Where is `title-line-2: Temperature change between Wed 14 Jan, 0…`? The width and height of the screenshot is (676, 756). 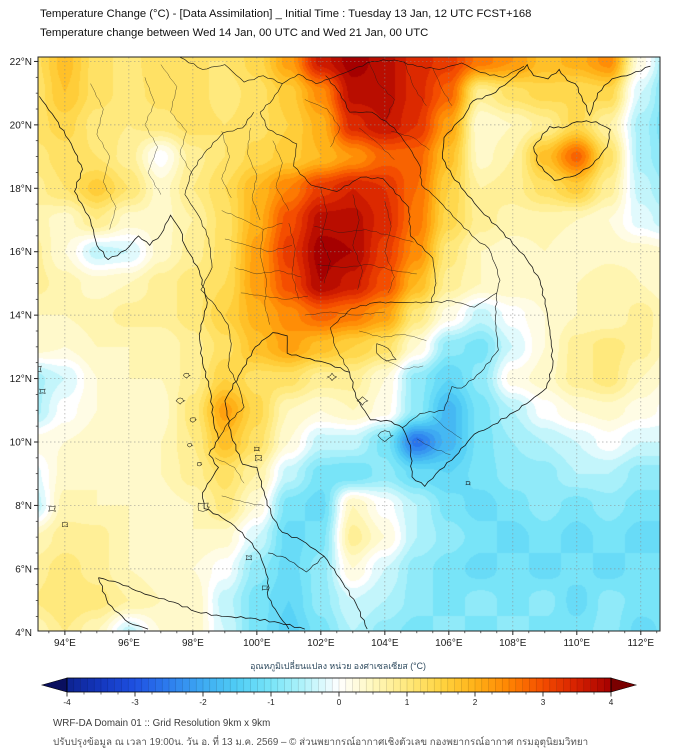
title-line-2: Temperature change between Wed 14 Jan, 0… is located at coordinates (234, 32).